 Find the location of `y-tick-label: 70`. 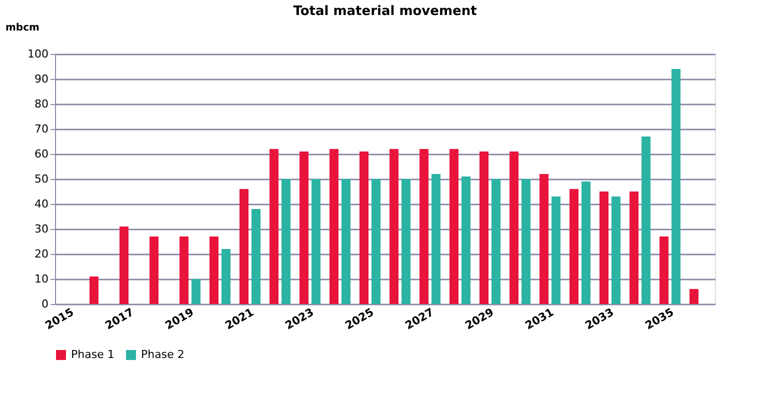

y-tick-label: 70 is located at coordinates (41, 129).